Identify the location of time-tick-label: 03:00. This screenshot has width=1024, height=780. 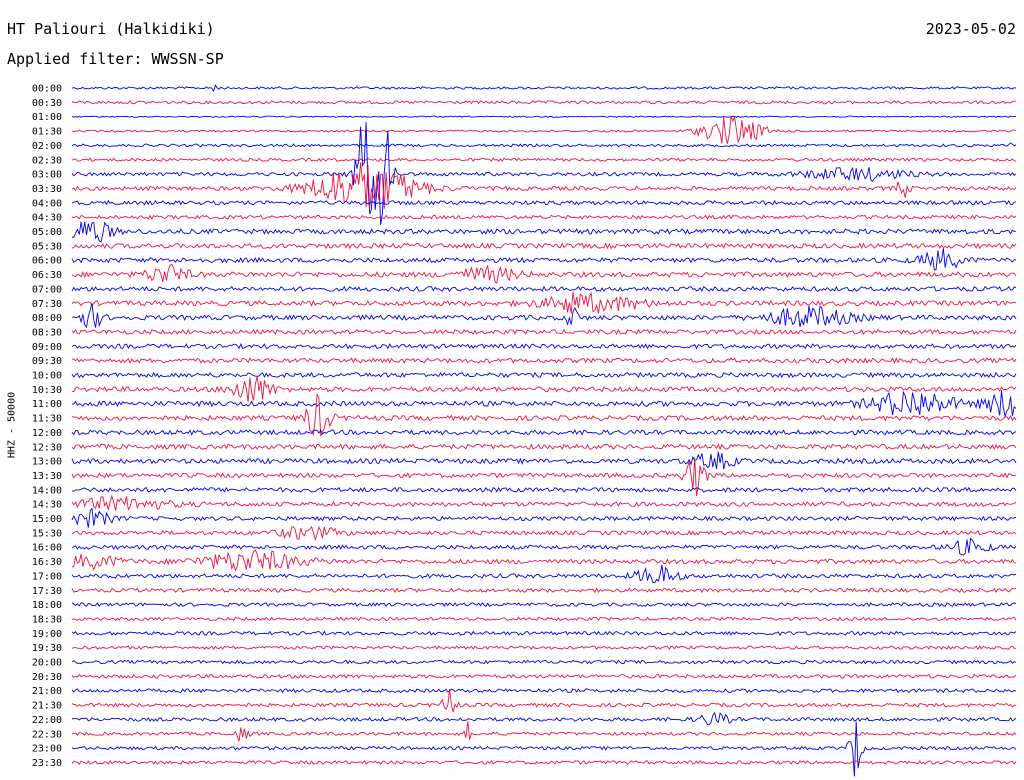
(47, 175).